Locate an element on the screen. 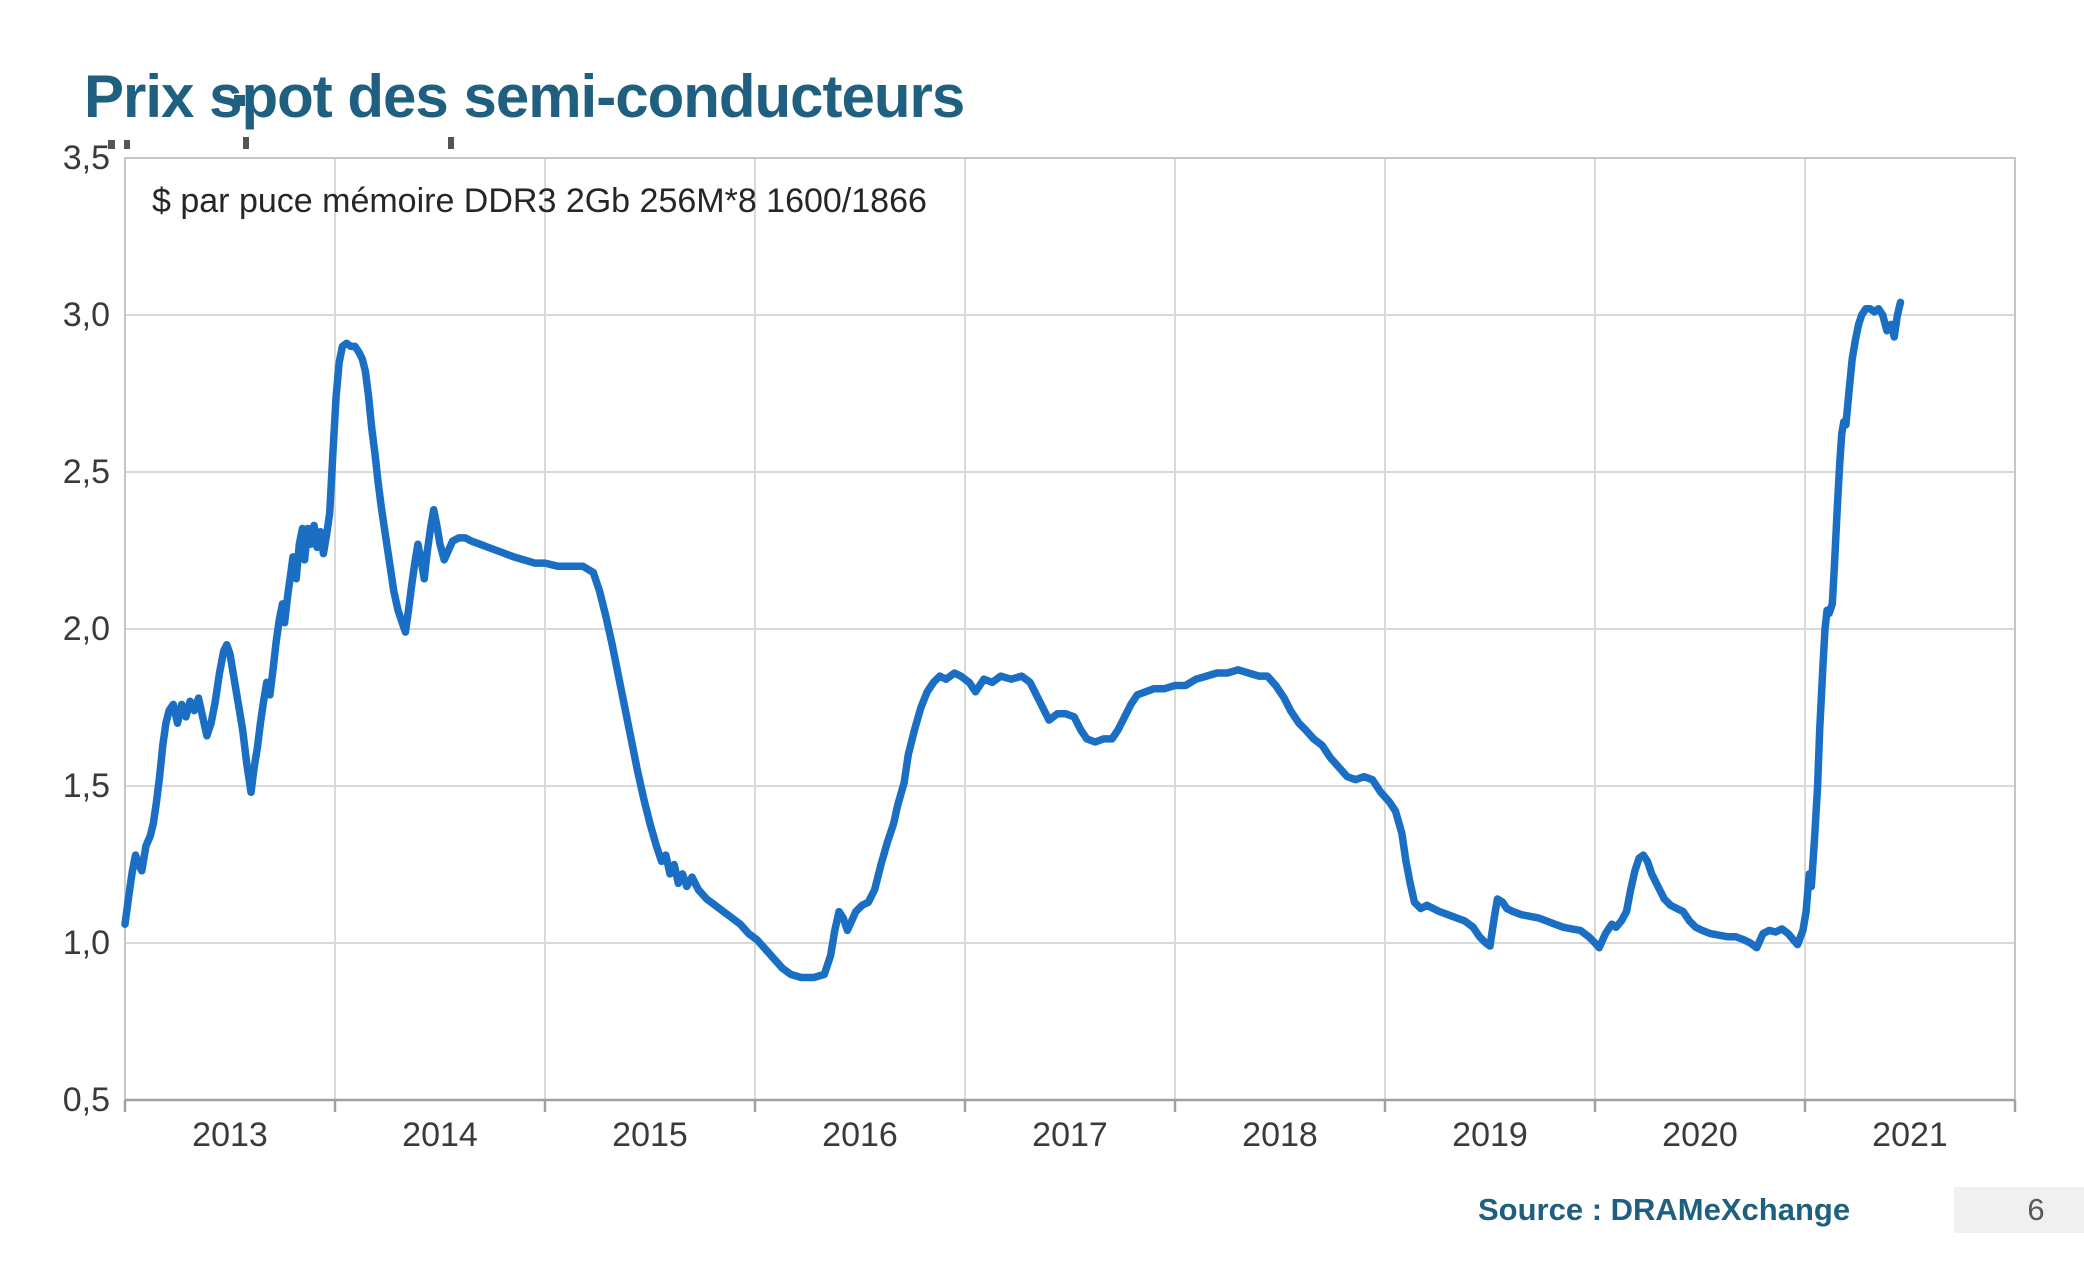  page-number: 6 is located at coordinates (2036, 1209).